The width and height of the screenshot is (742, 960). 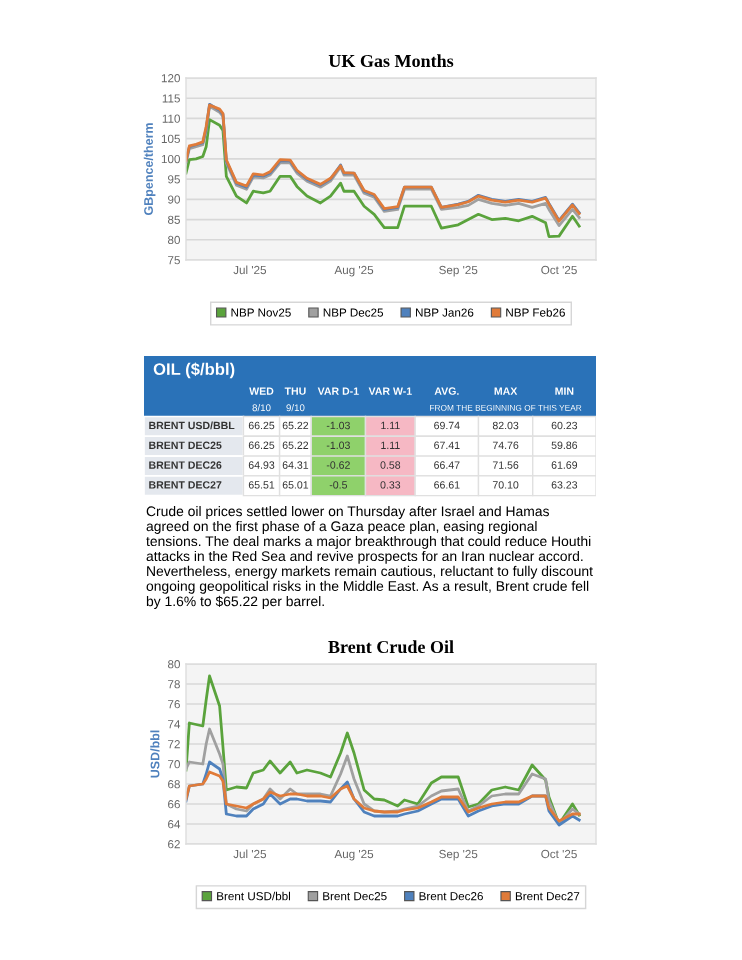 I want to click on text: OIL ($/bbl), so click(x=194, y=370).